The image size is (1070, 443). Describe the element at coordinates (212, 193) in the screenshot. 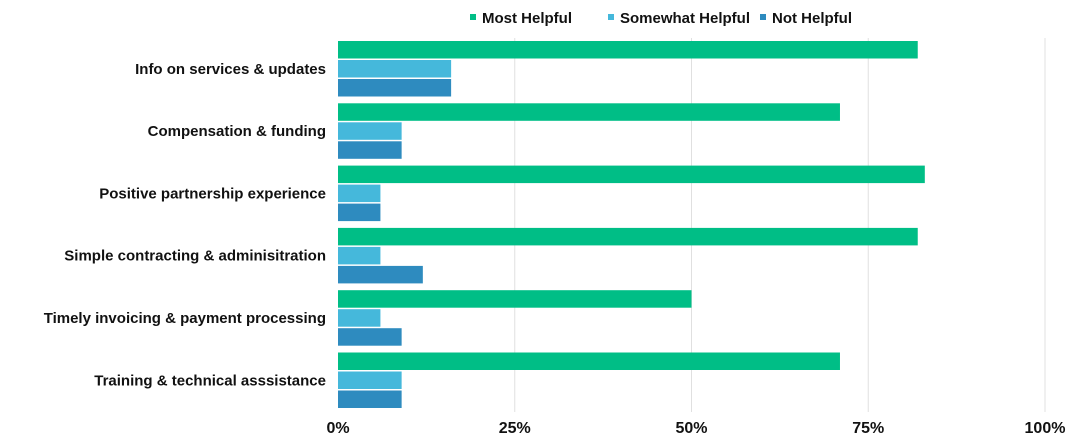

I see `category-label: Positive partnership experience` at that location.